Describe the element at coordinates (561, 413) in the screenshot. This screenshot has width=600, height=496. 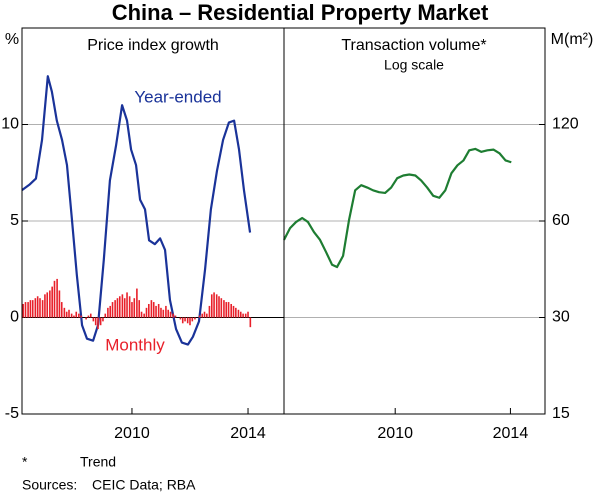
I see `y2-tick-label: 15` at that location.